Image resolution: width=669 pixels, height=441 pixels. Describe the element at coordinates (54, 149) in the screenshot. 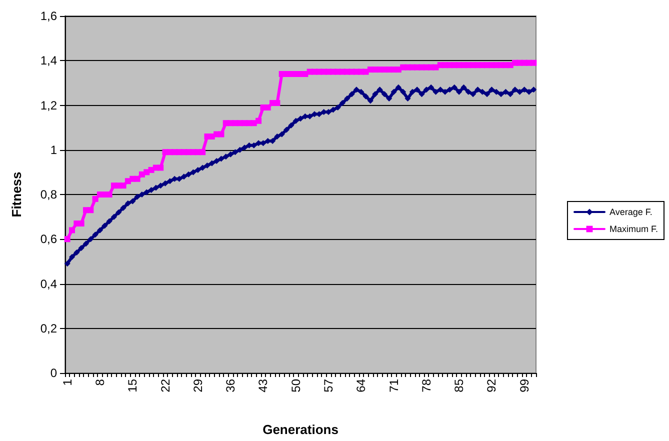

I see `y-tick-label: 1` at that location.